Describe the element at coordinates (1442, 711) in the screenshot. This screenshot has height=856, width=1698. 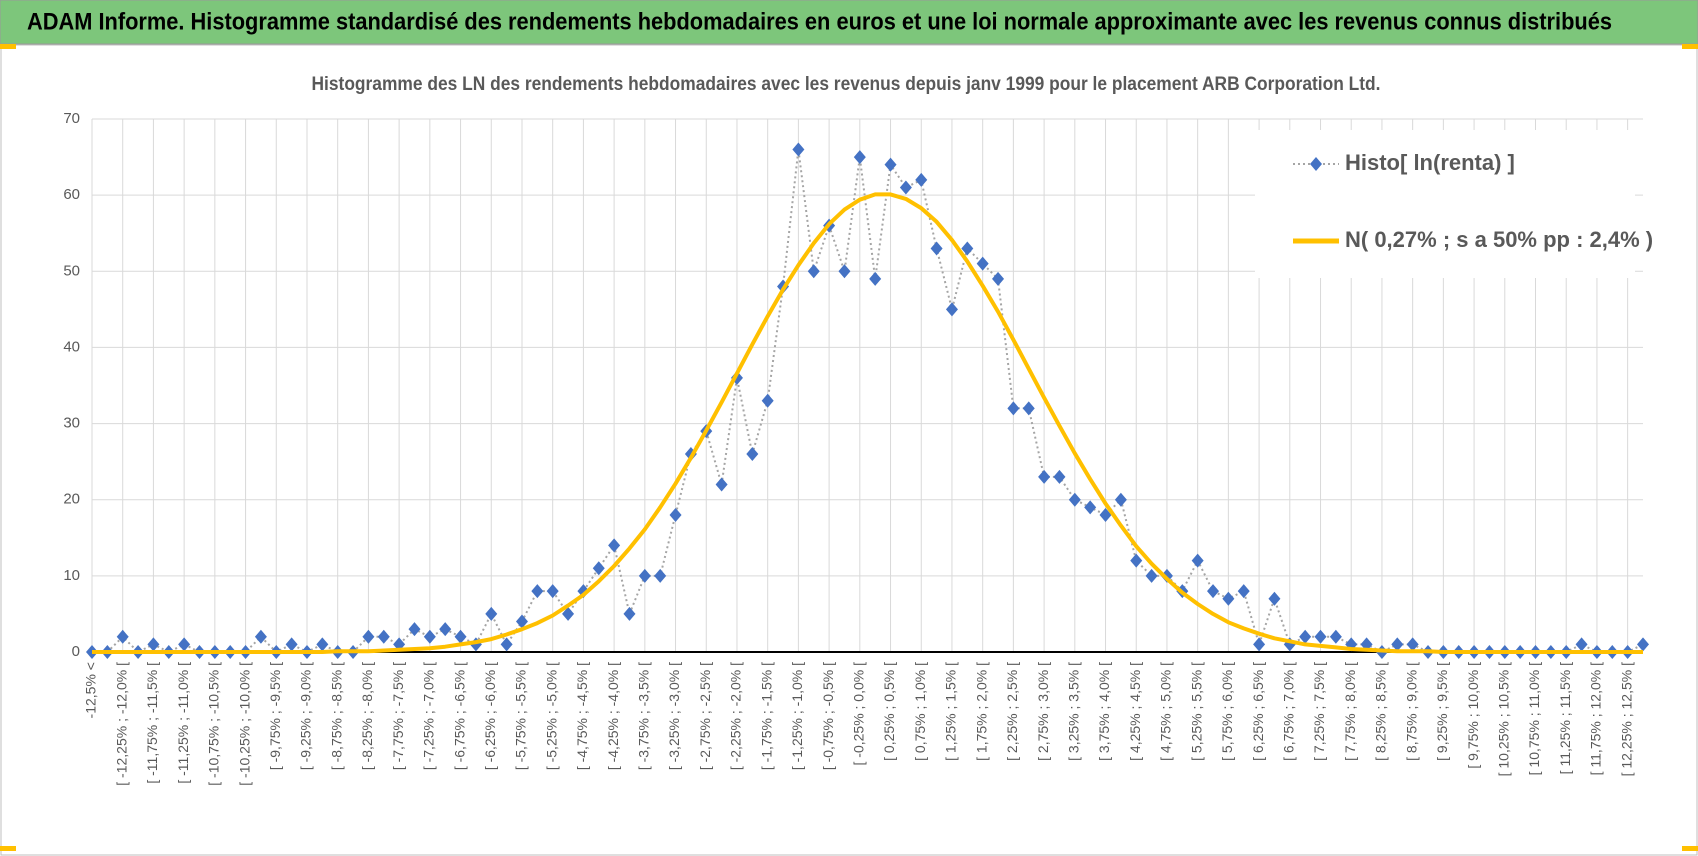
I see `x-tick-label: [ 9,25% ; 9,5% [` at that location.